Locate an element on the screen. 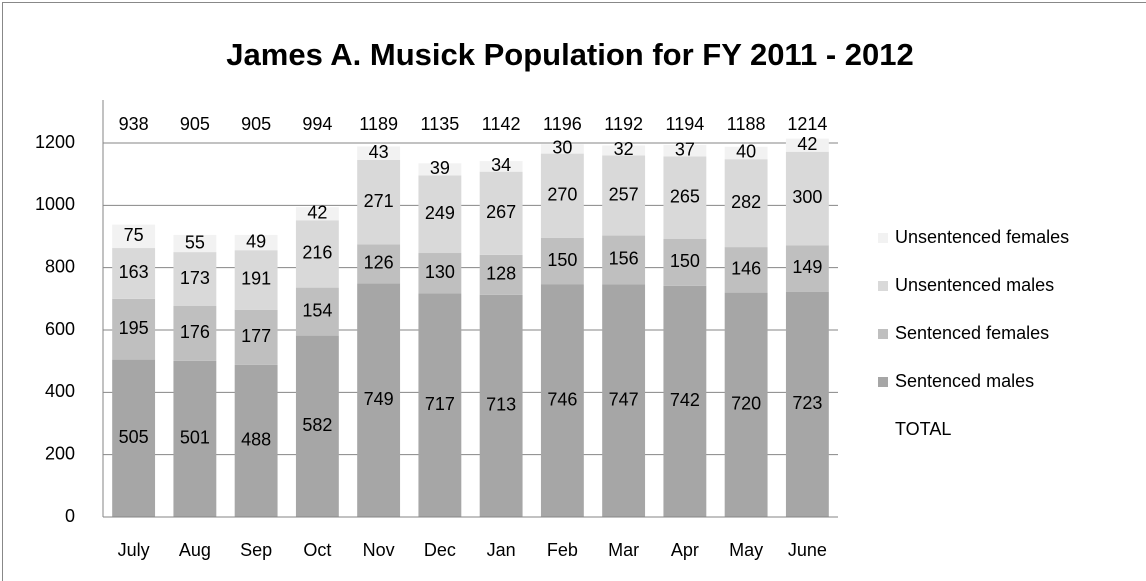 The width and height of the screenshot is (1146, 581). data-label: 191 is located at coordinates (256, 279).